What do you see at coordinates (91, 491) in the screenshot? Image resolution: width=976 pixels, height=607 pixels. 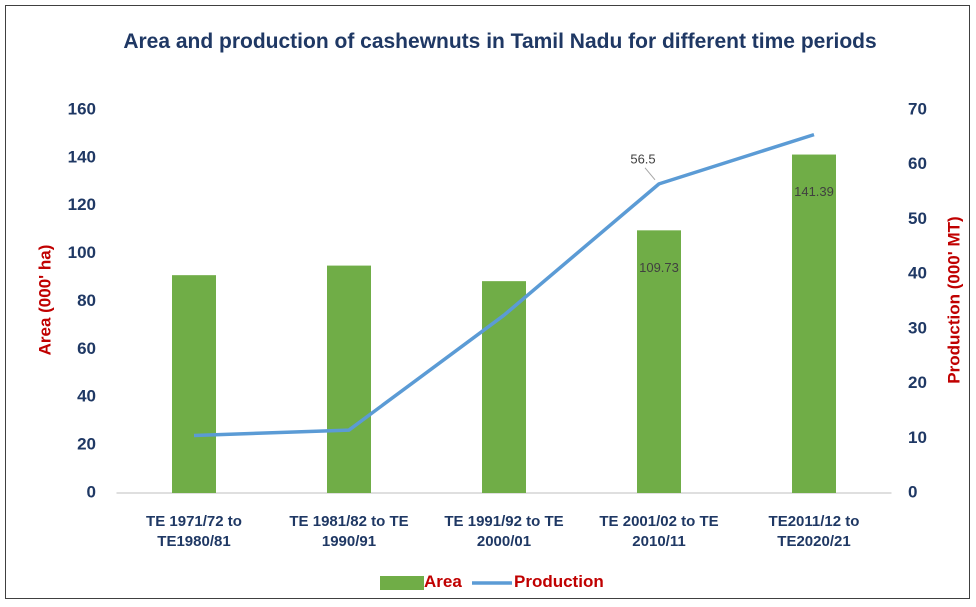 I see `y-tick-label: 0` at bounding box center [91, 491].